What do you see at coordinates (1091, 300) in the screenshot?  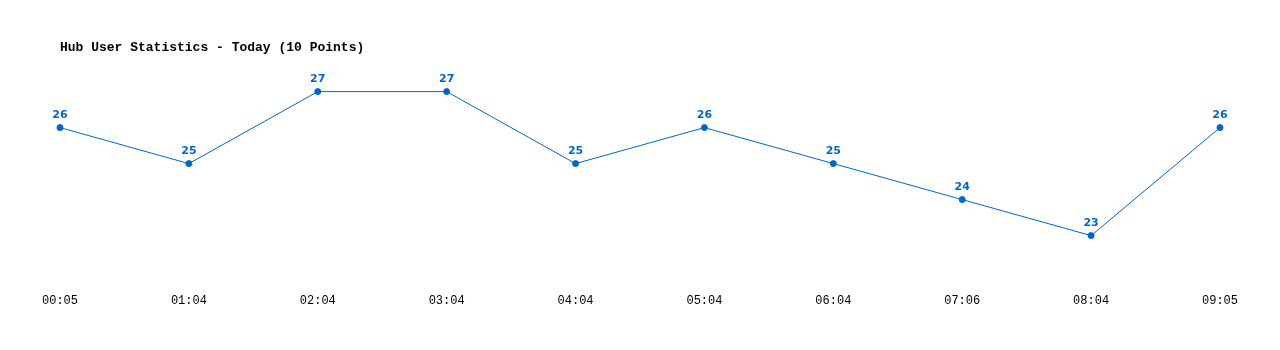 I see `x-tick-label: 08:04` at bounding box center [1091, 300].